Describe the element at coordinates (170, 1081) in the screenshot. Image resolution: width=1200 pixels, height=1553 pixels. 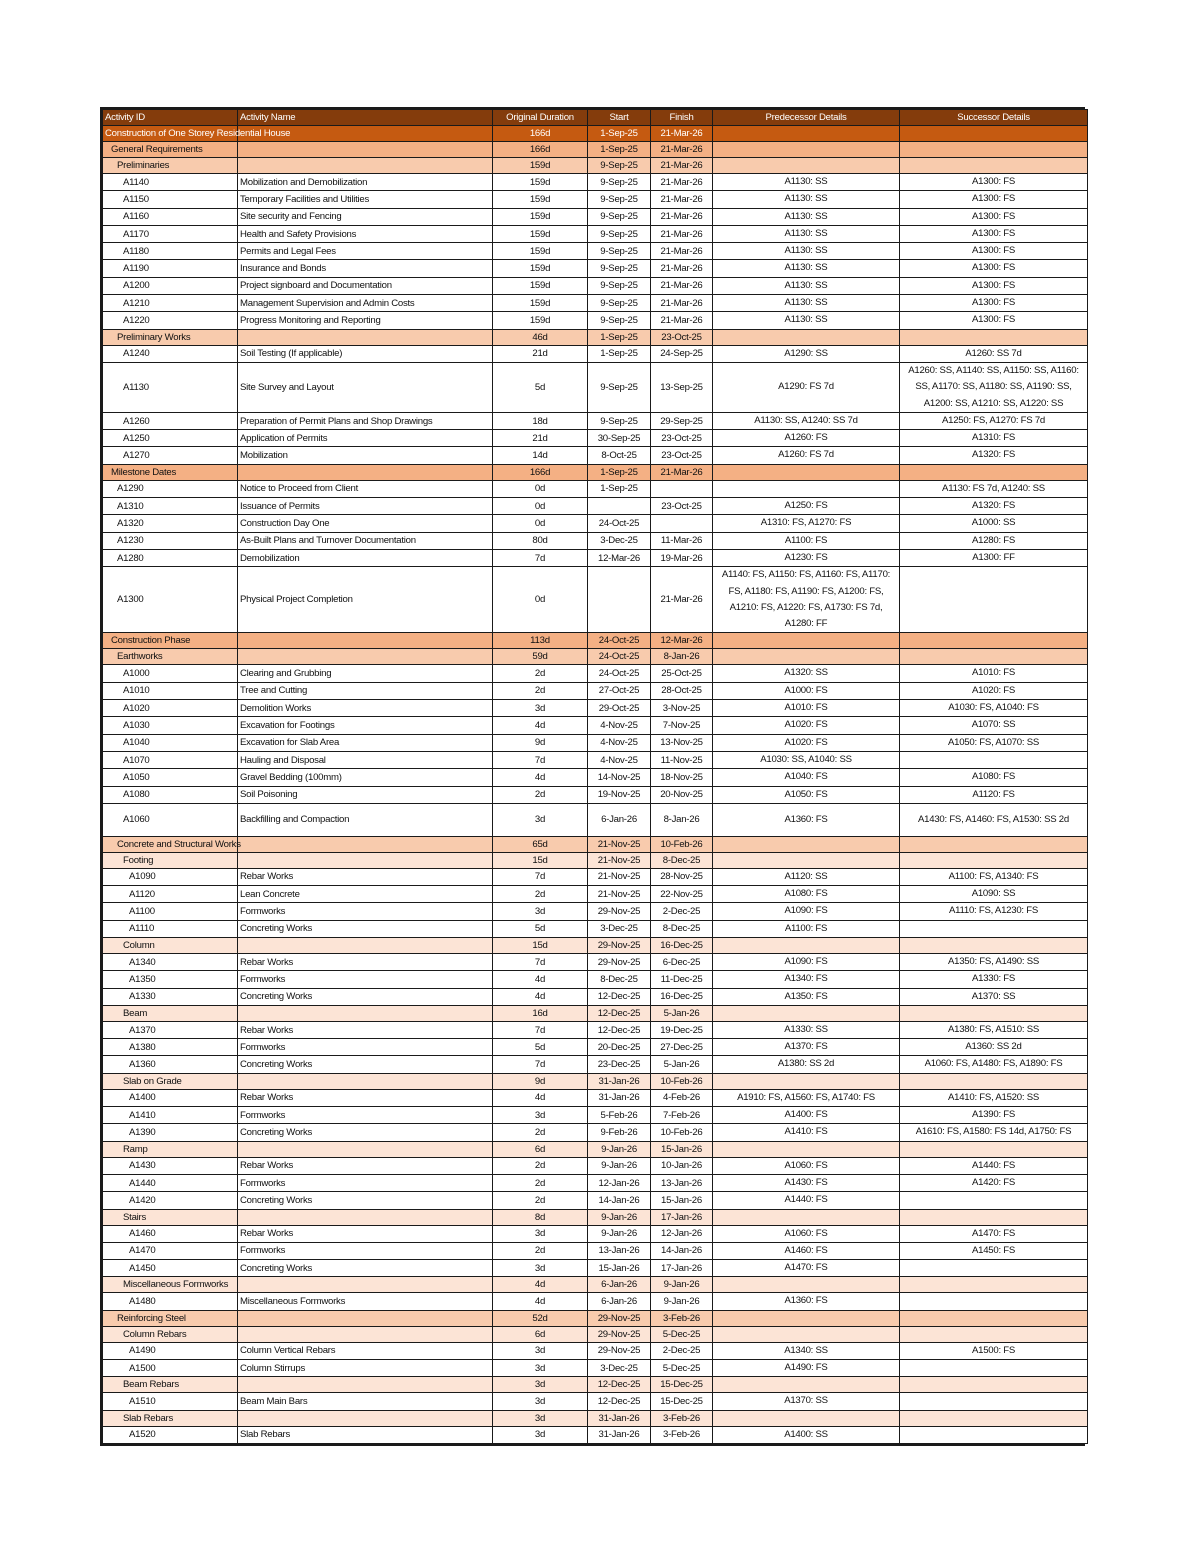
I see `wbs-label: Slab on Grade` at that location.